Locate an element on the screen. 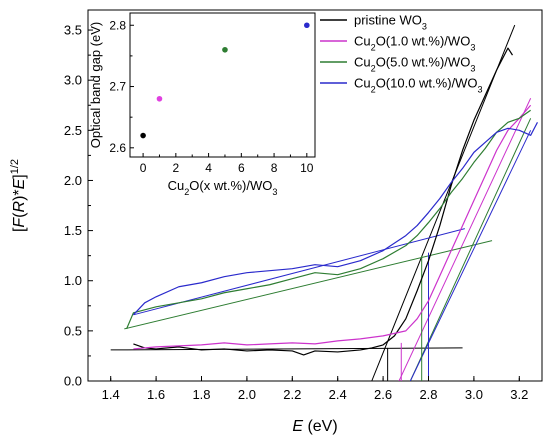 Image resolution: width=550 pixels, height=439 pixels. inset-x-tick-label-3: 6 is located at coordinates (241, 168).